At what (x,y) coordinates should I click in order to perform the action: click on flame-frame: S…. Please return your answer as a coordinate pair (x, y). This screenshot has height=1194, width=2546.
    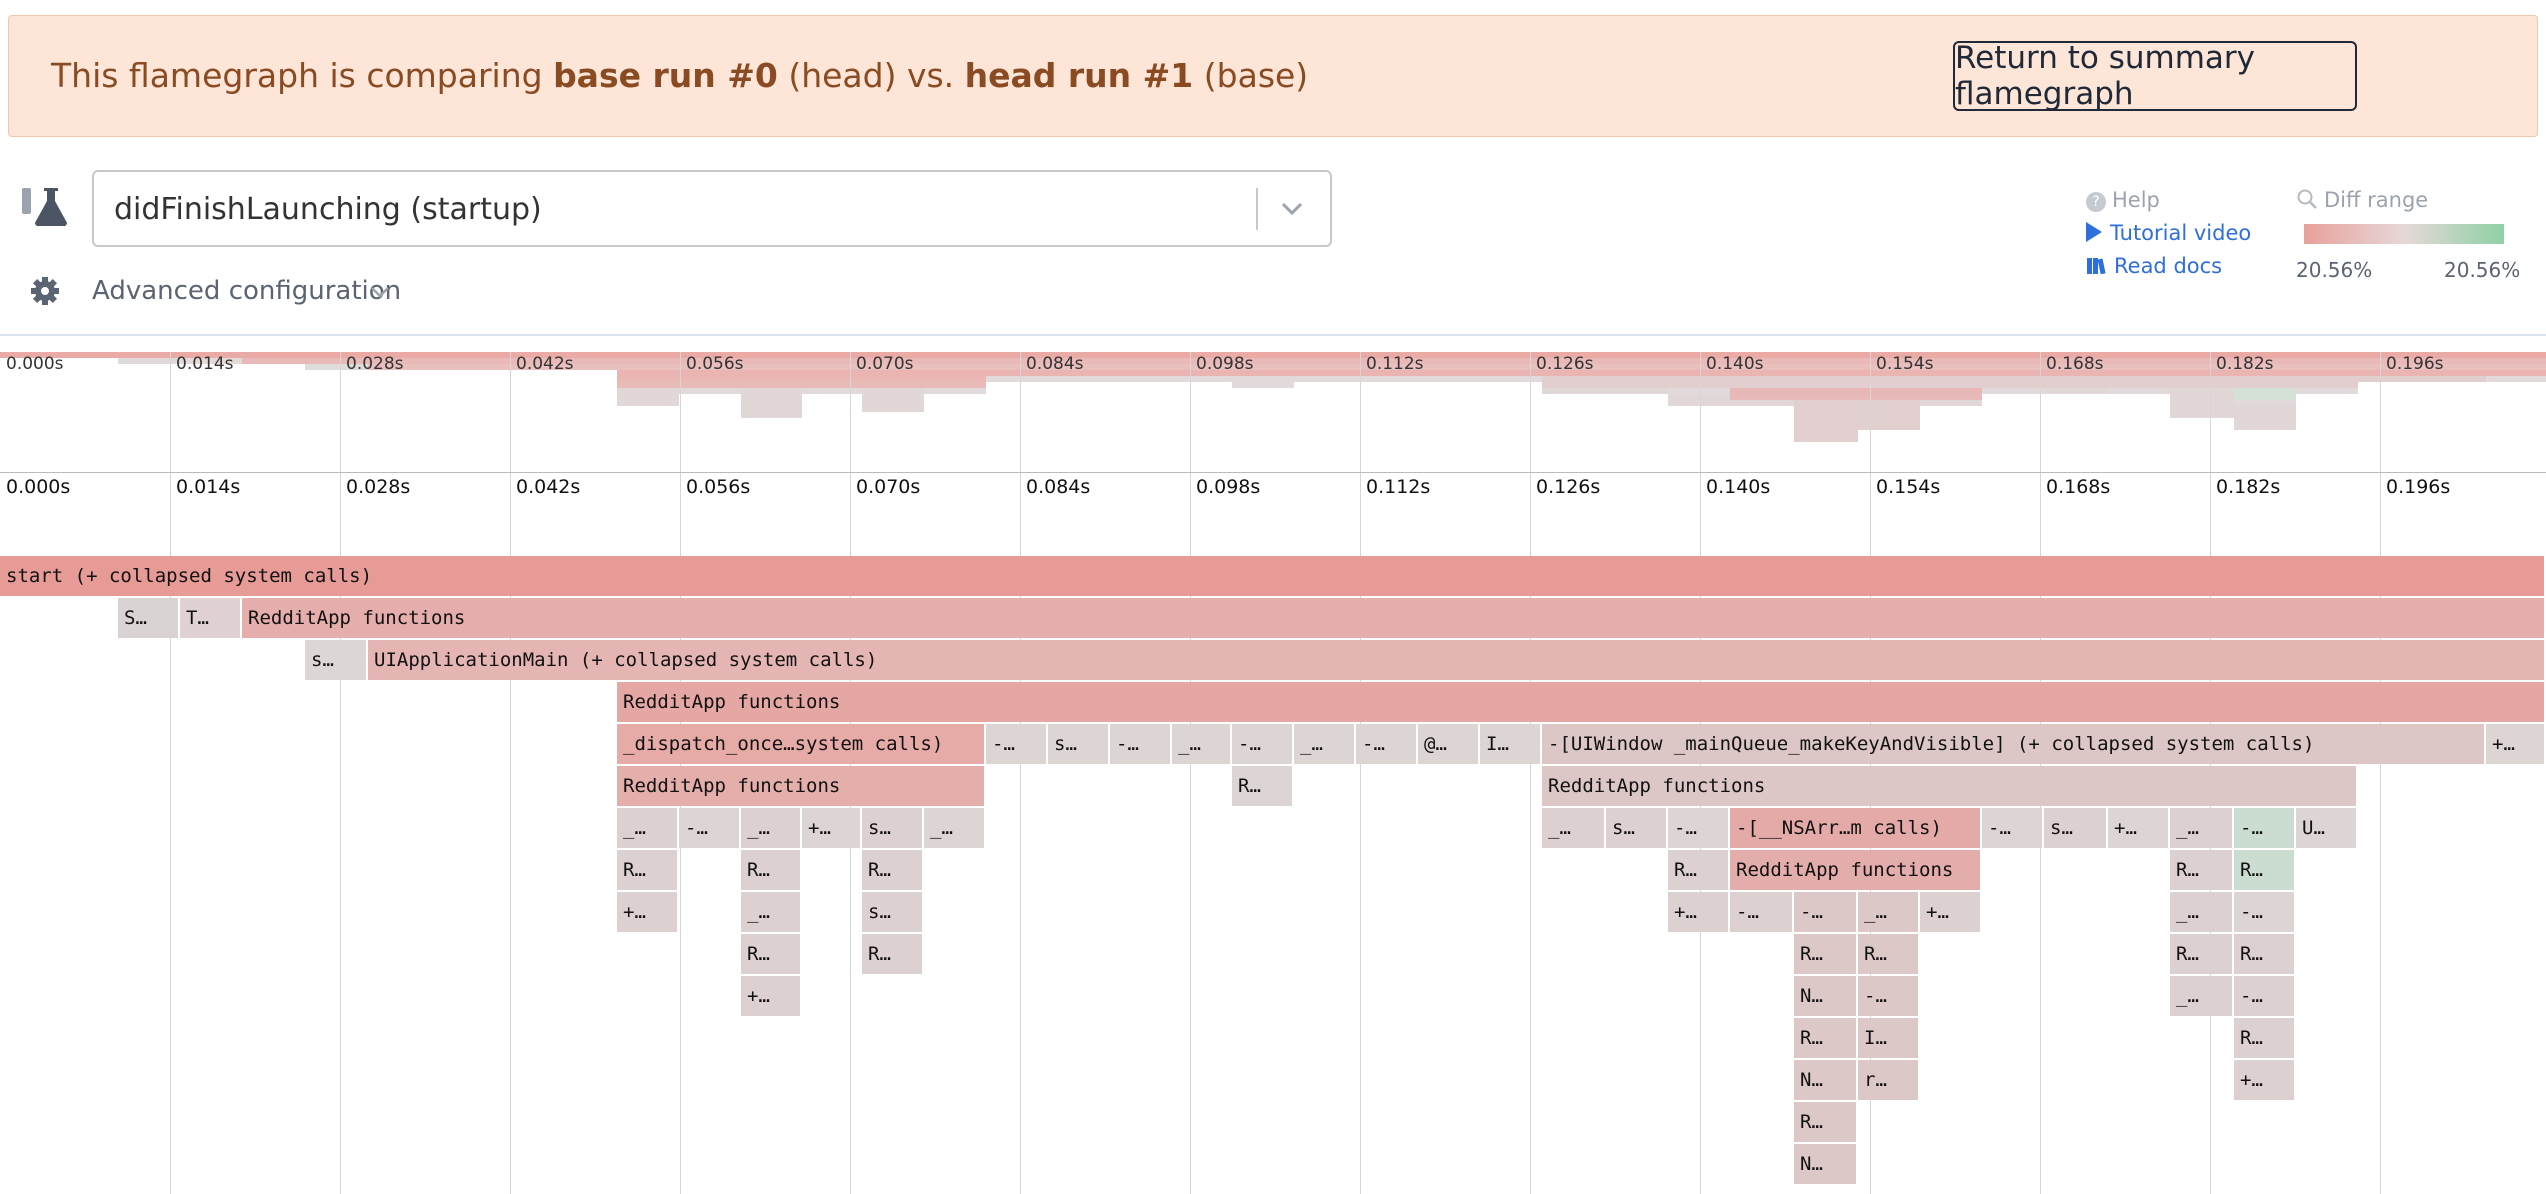
    Looking at the image, I should click on (149, 618).